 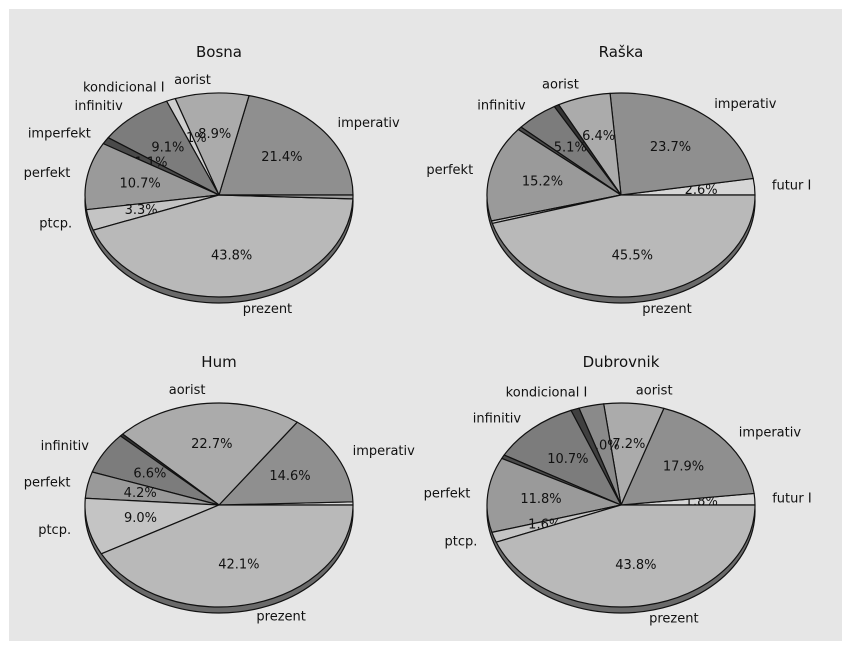 I want to click on pct-label-perfekt: 4.2%, so click(x=140, y=493).